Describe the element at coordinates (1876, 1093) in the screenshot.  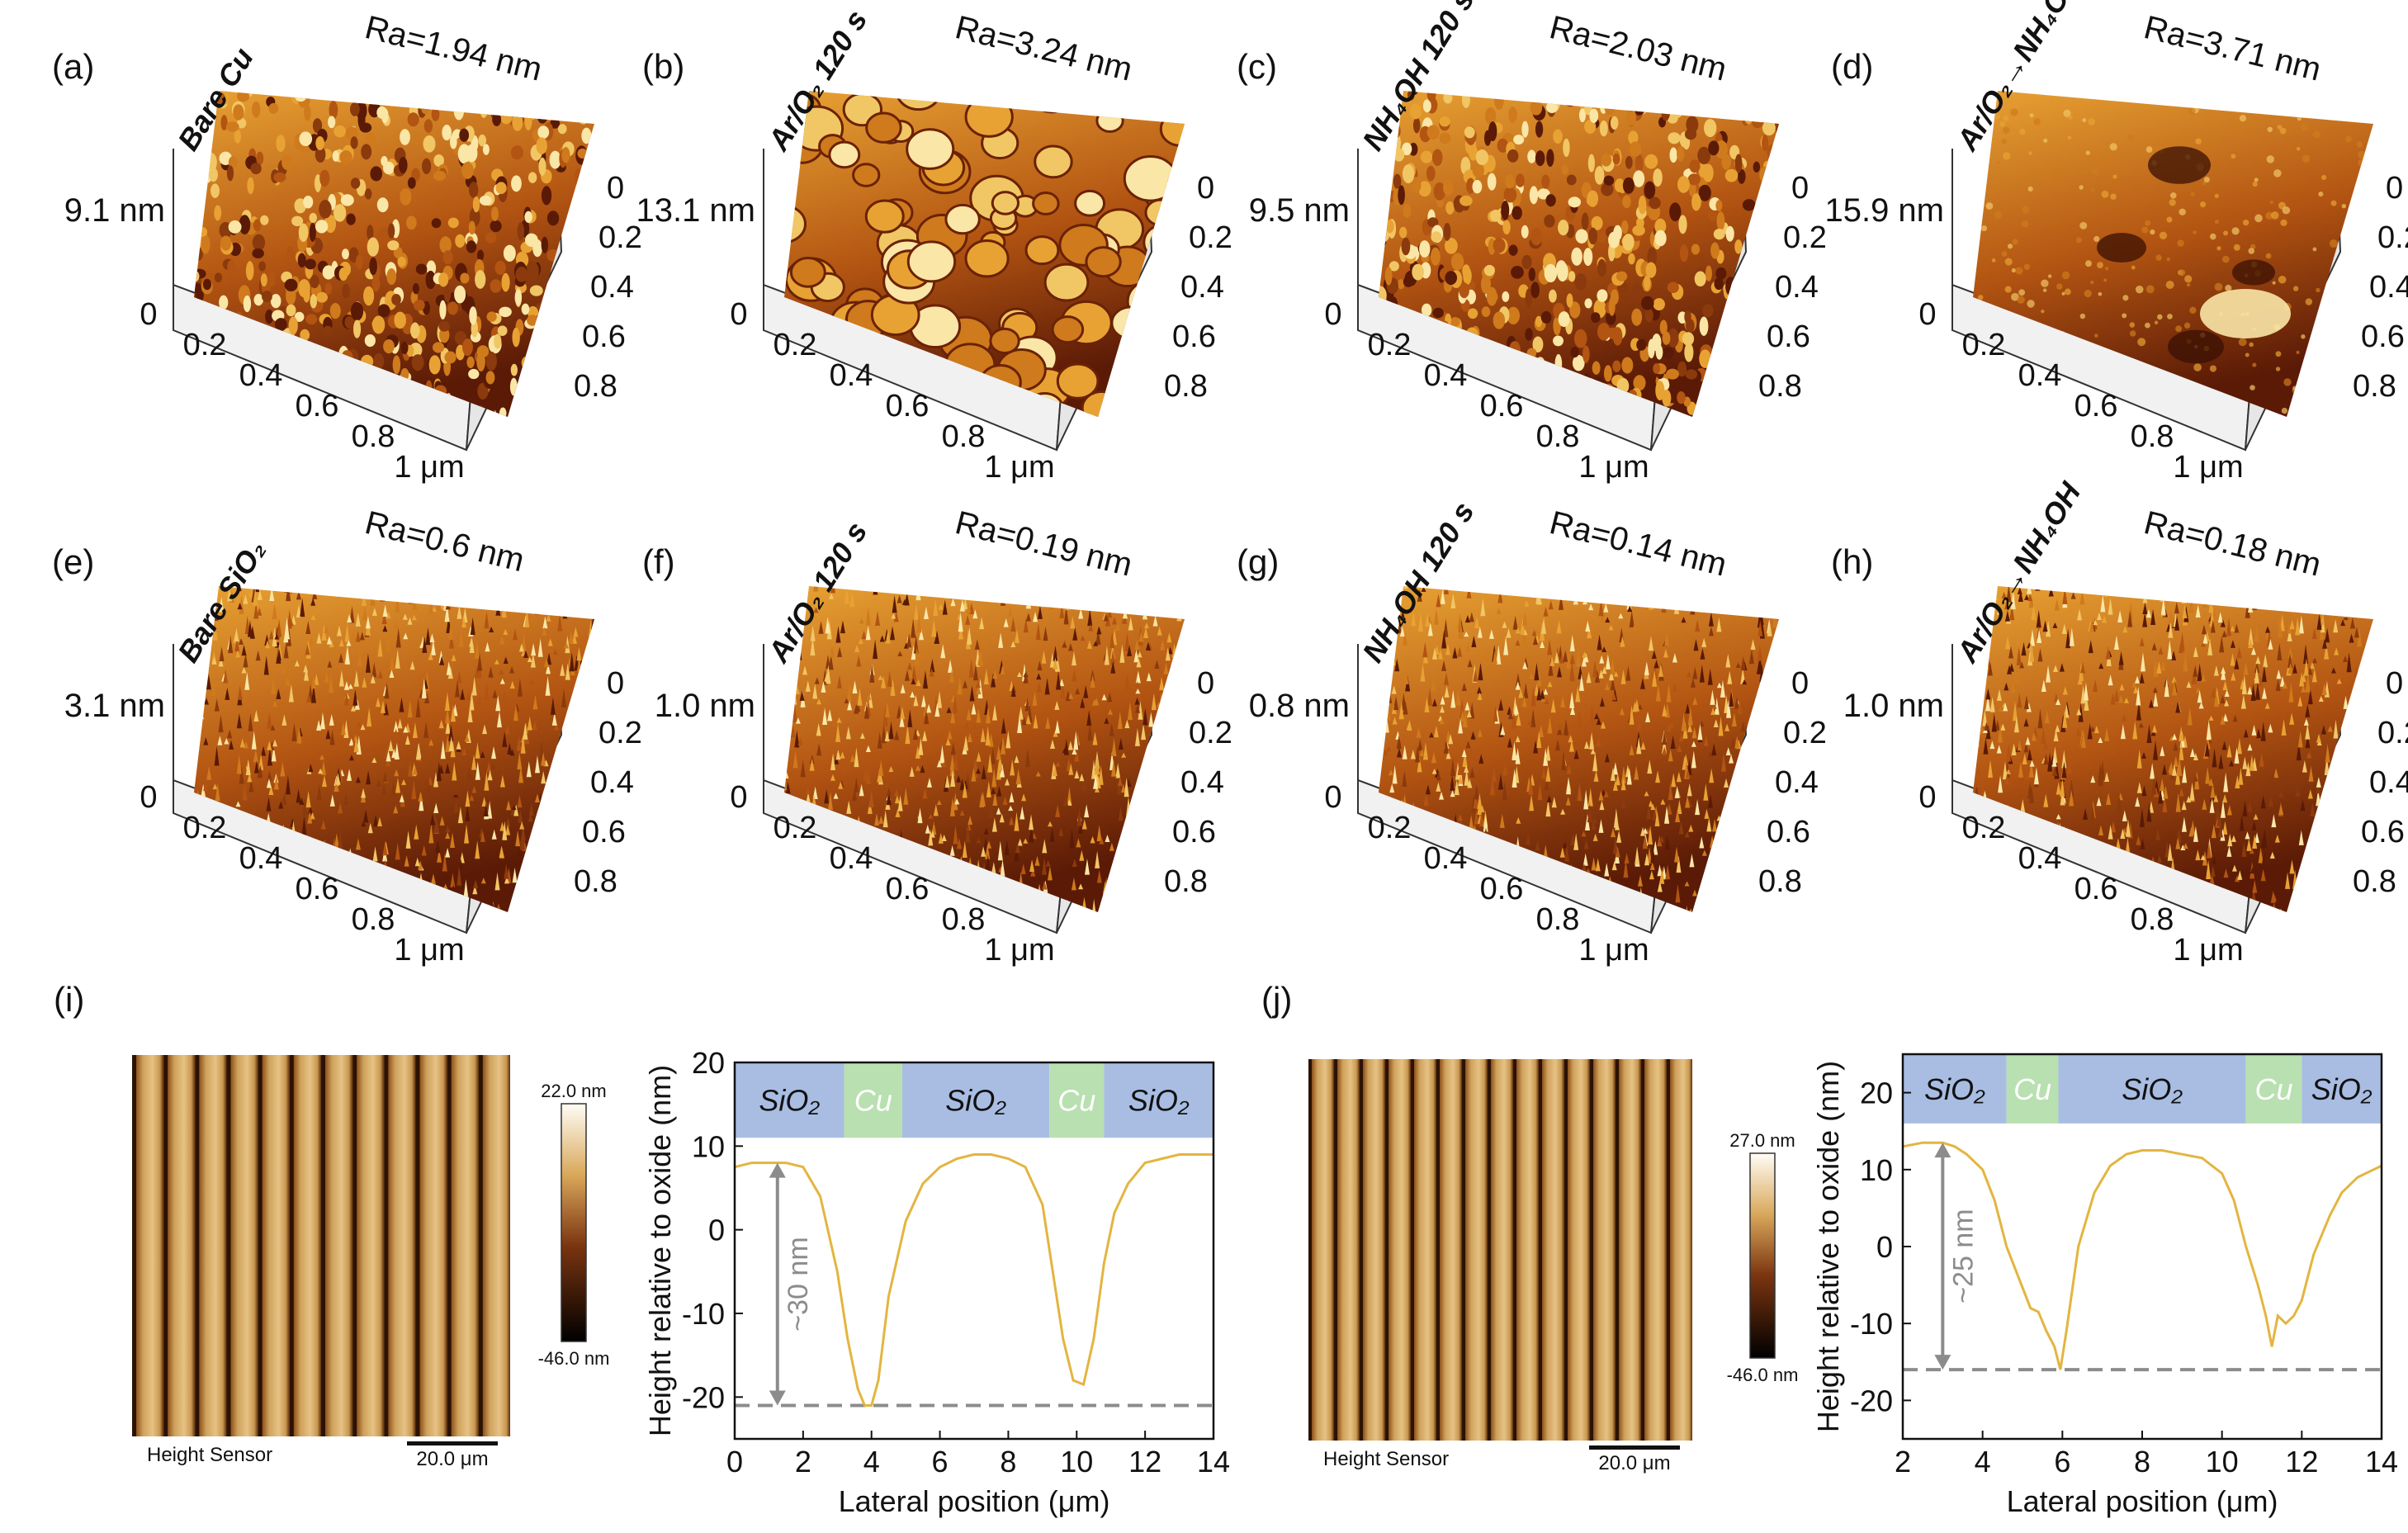
I see `y-tick-label: 20` at that location.